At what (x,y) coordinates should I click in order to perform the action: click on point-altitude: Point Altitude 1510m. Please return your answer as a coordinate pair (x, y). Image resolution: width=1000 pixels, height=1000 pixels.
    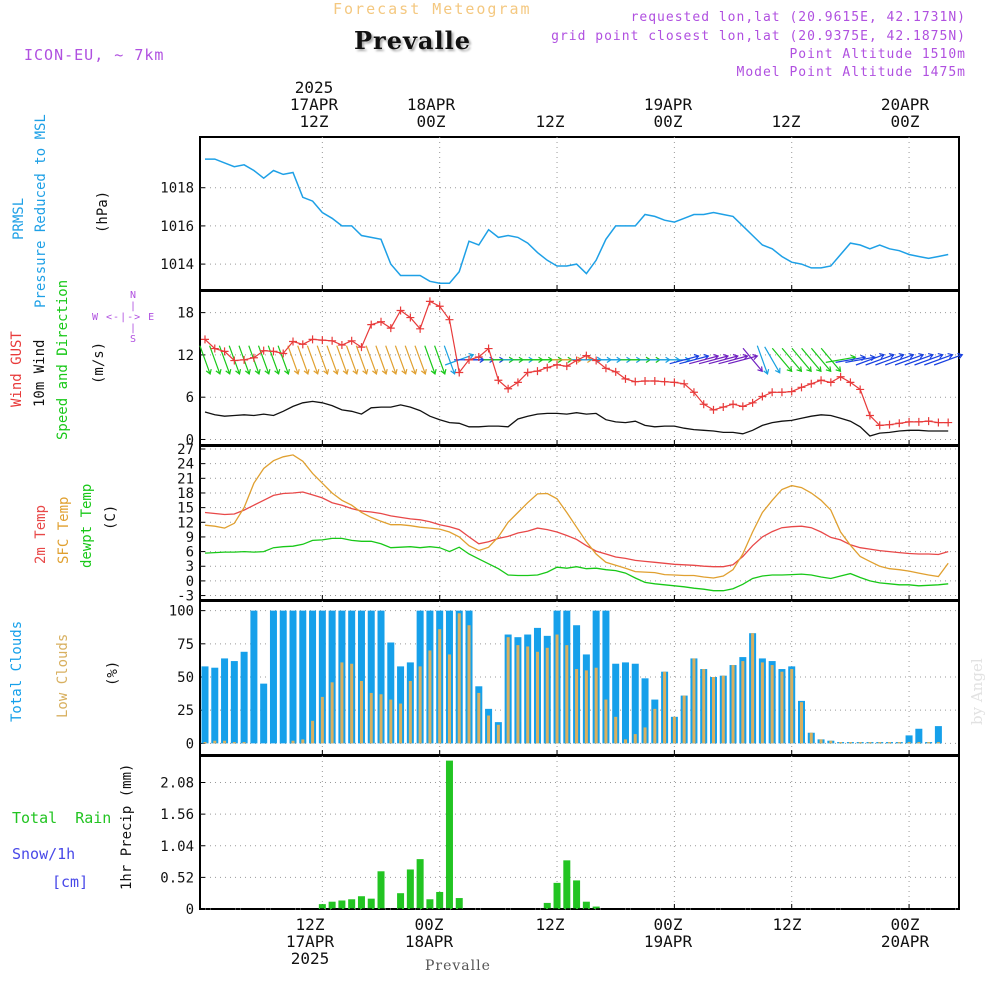
    Looking at the image, I should click on (877, 54).